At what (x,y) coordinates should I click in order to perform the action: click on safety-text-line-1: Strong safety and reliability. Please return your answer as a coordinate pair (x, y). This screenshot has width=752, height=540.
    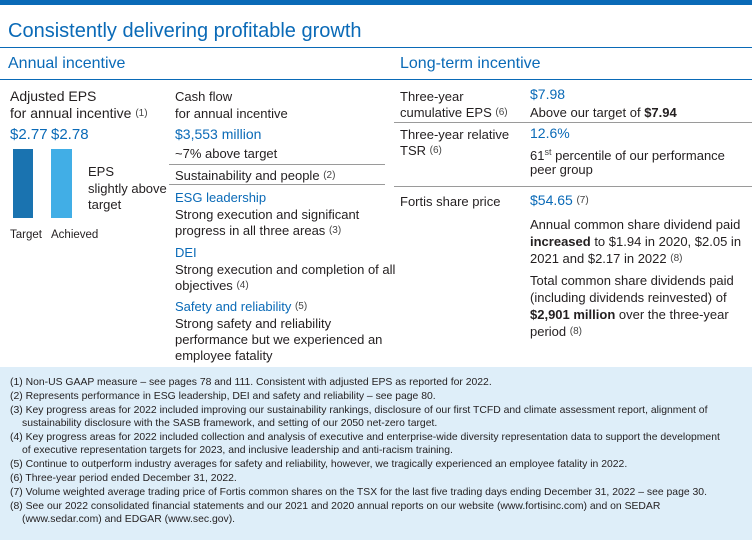
    Looking at the image, I should click on (253, 323).